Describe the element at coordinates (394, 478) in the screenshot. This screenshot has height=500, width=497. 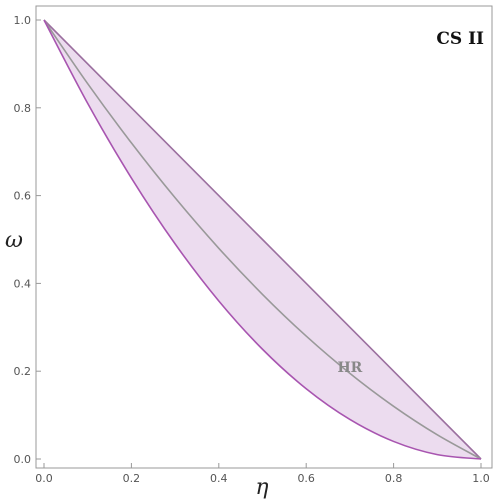
I see `x-tick-label: 0.8` at that location.